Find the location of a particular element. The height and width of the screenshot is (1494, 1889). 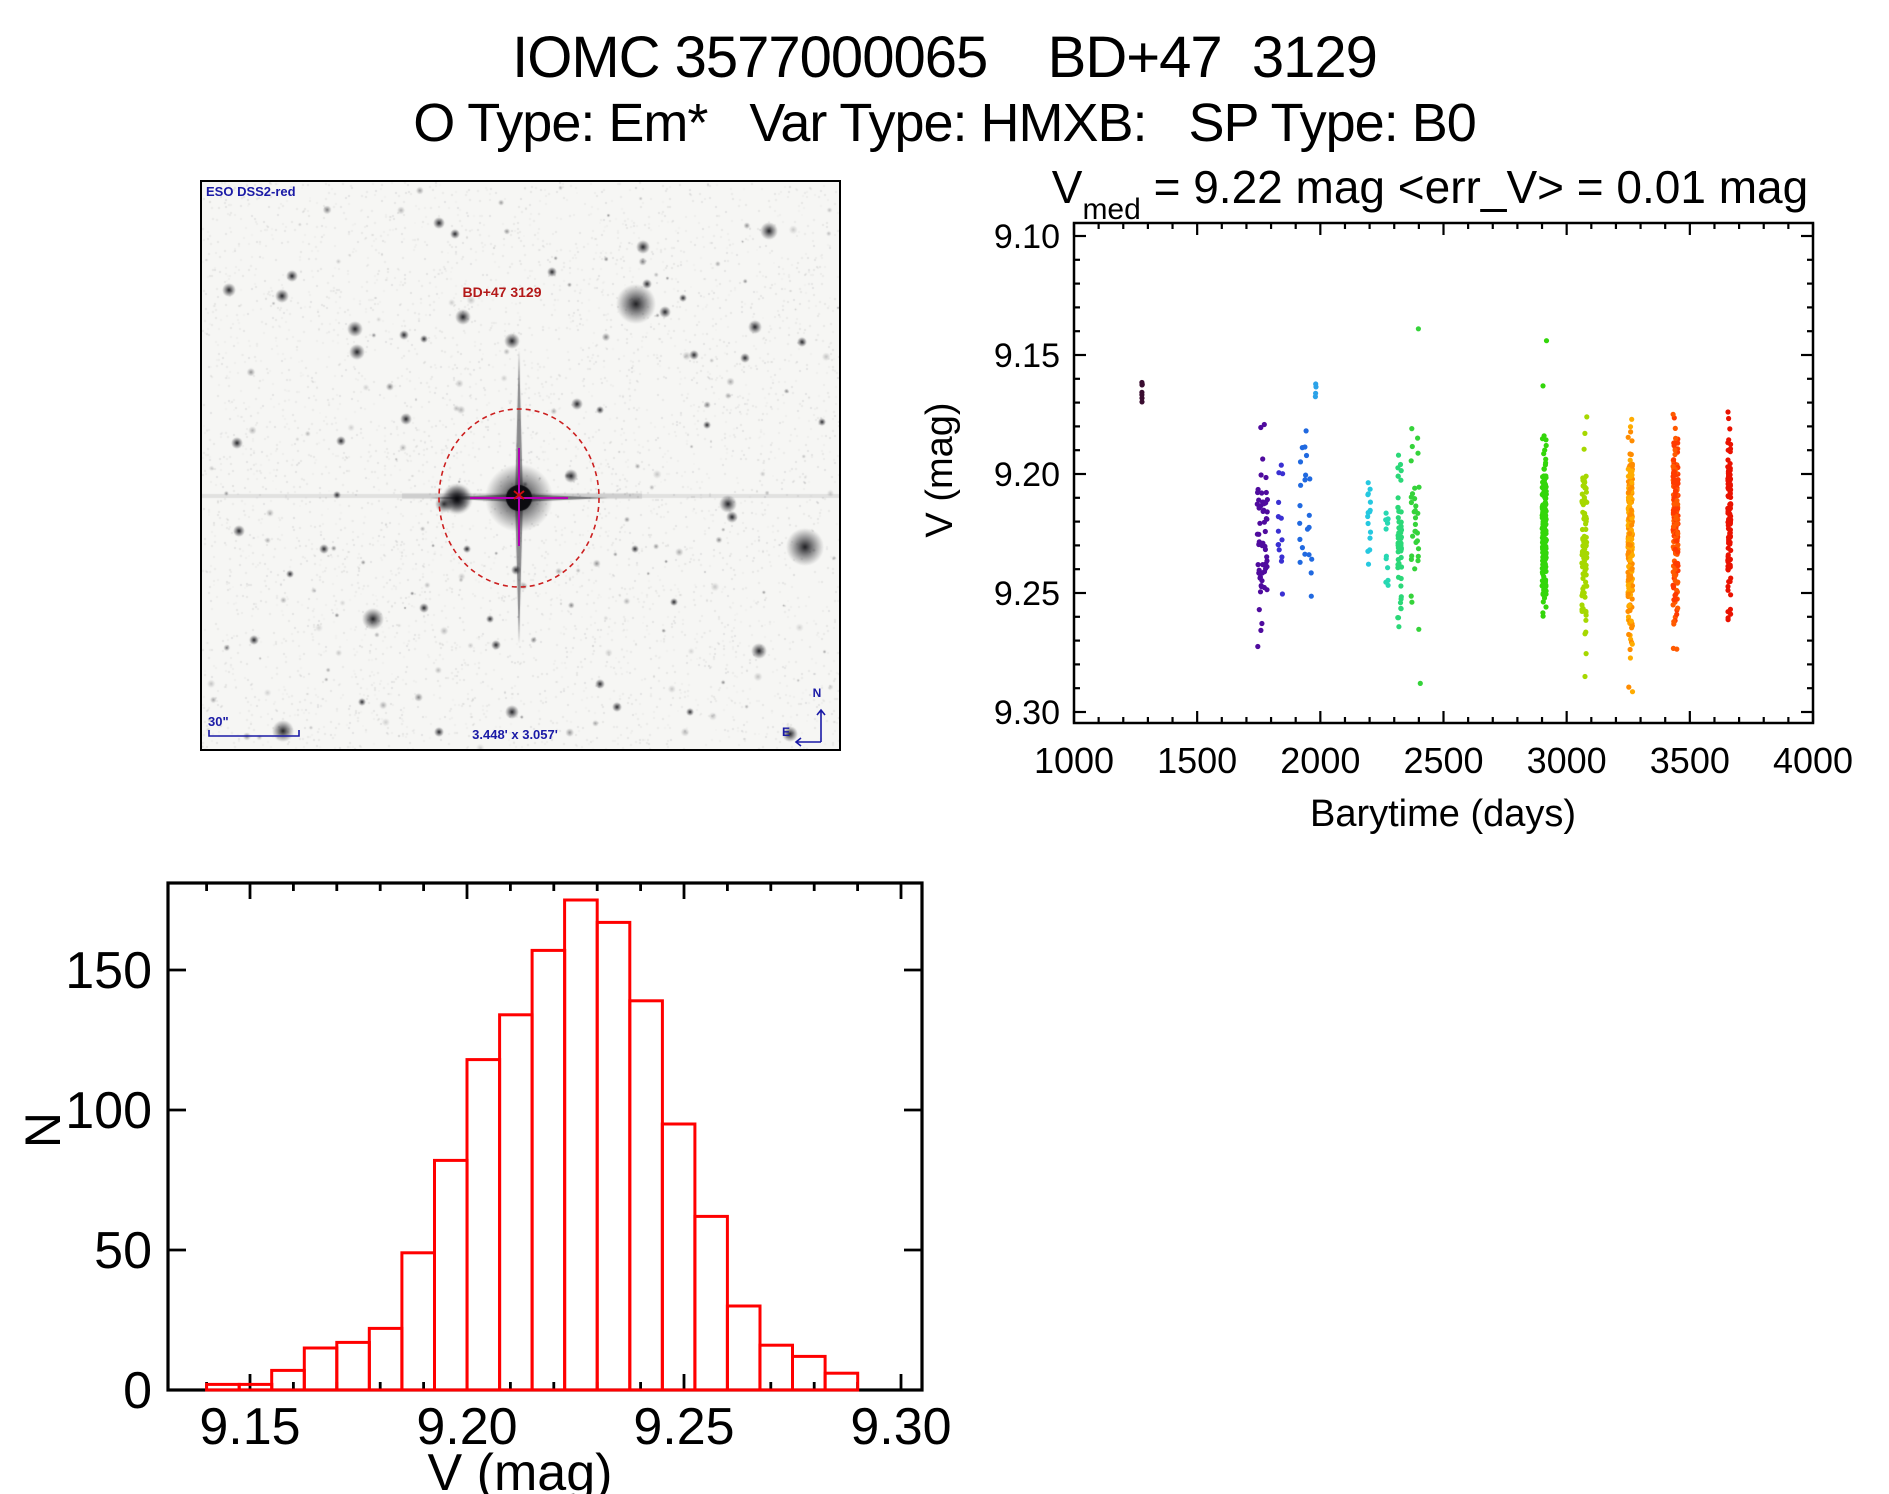

scale-bar-label: 30" is located at coordinates (218, 721).